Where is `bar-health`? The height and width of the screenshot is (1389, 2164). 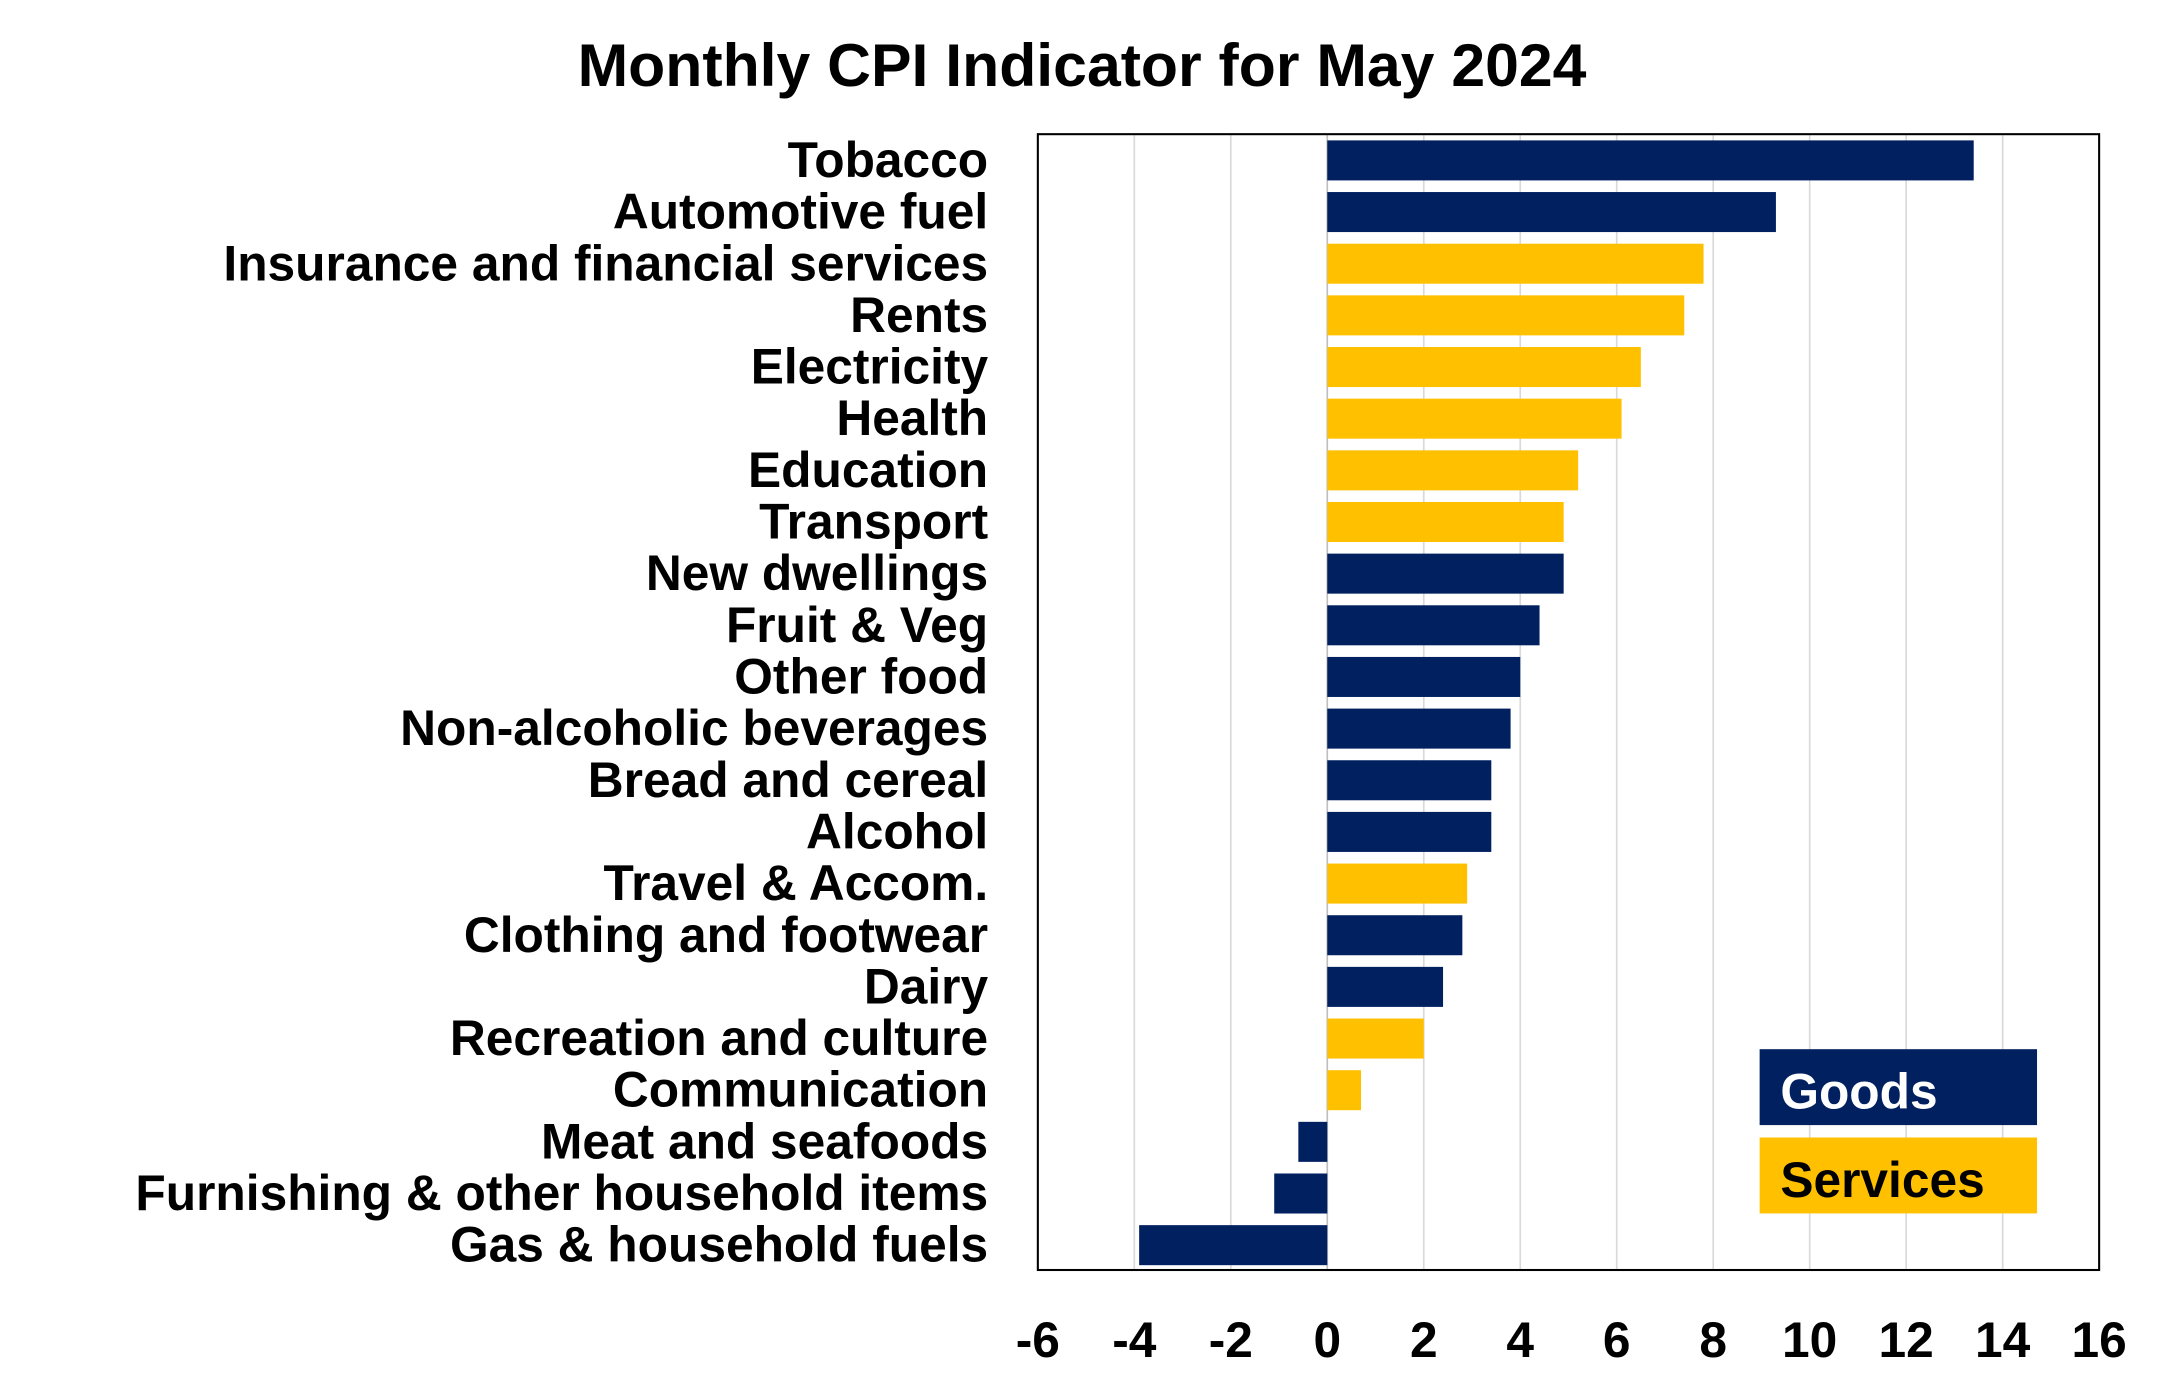
bar-health is located at coordinates (1474, 418).